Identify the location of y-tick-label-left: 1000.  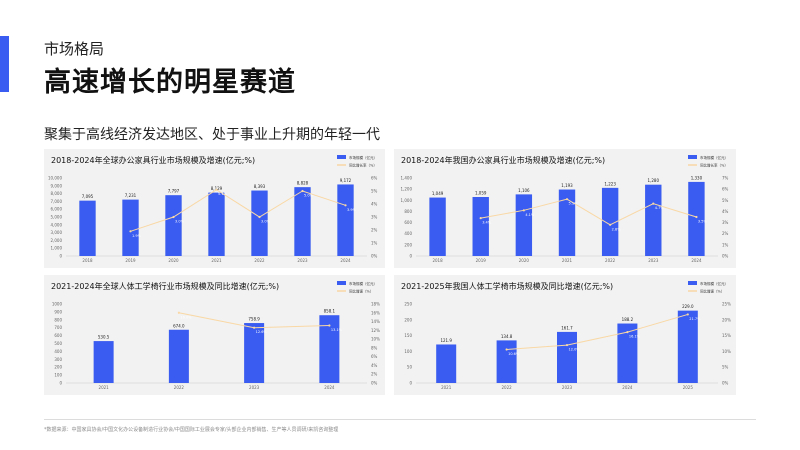
(57, 304).